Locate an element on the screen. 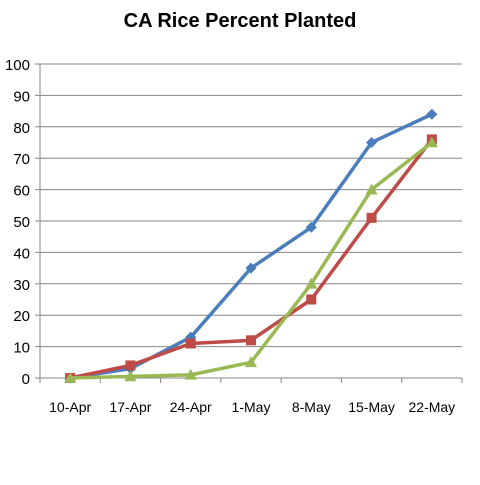 This screenshot has height=485, width=480. y-tick-label: 100 is located at coordinates (17, 65).